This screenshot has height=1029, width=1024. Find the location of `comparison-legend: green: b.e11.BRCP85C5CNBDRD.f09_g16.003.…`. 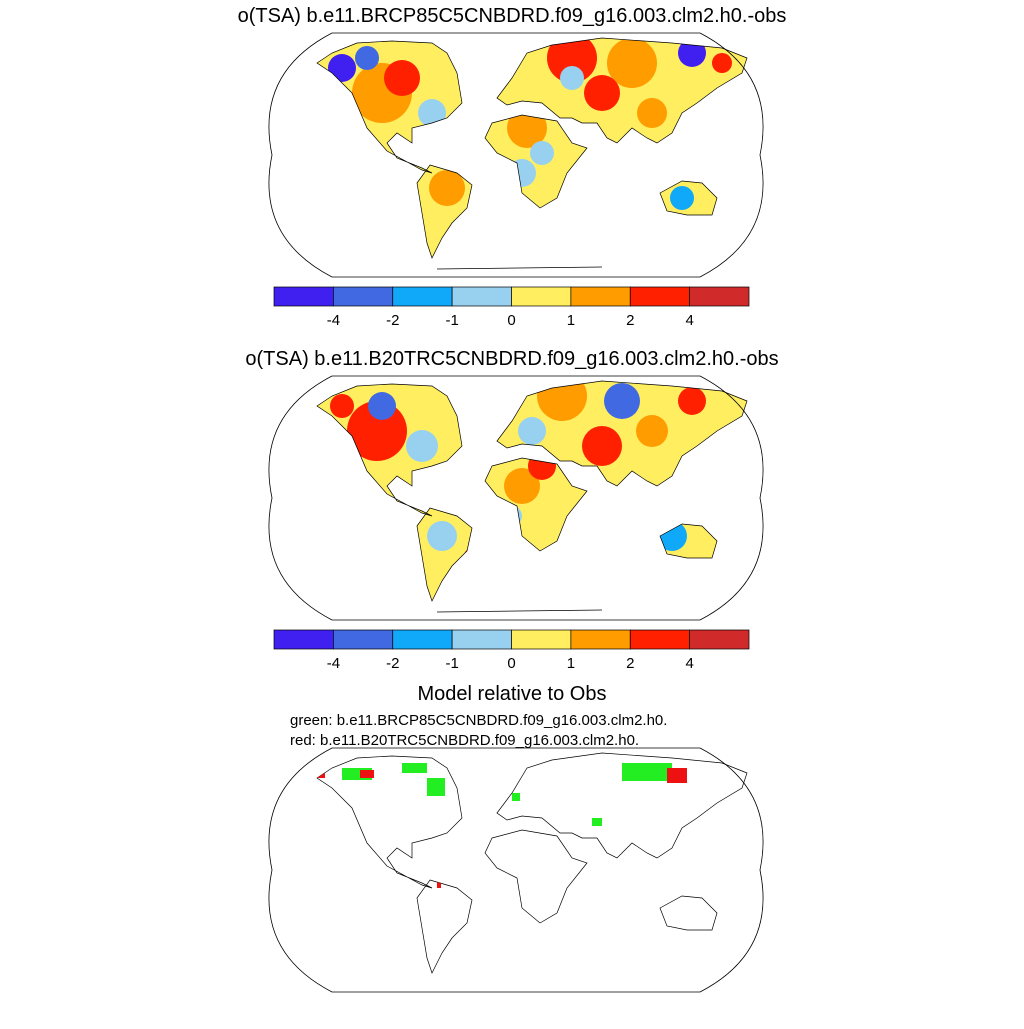

comparison-legend: green: b.e11.BRCP85C5CNBDRD.f09_g16.003.… is located at coordinates (478, 720).